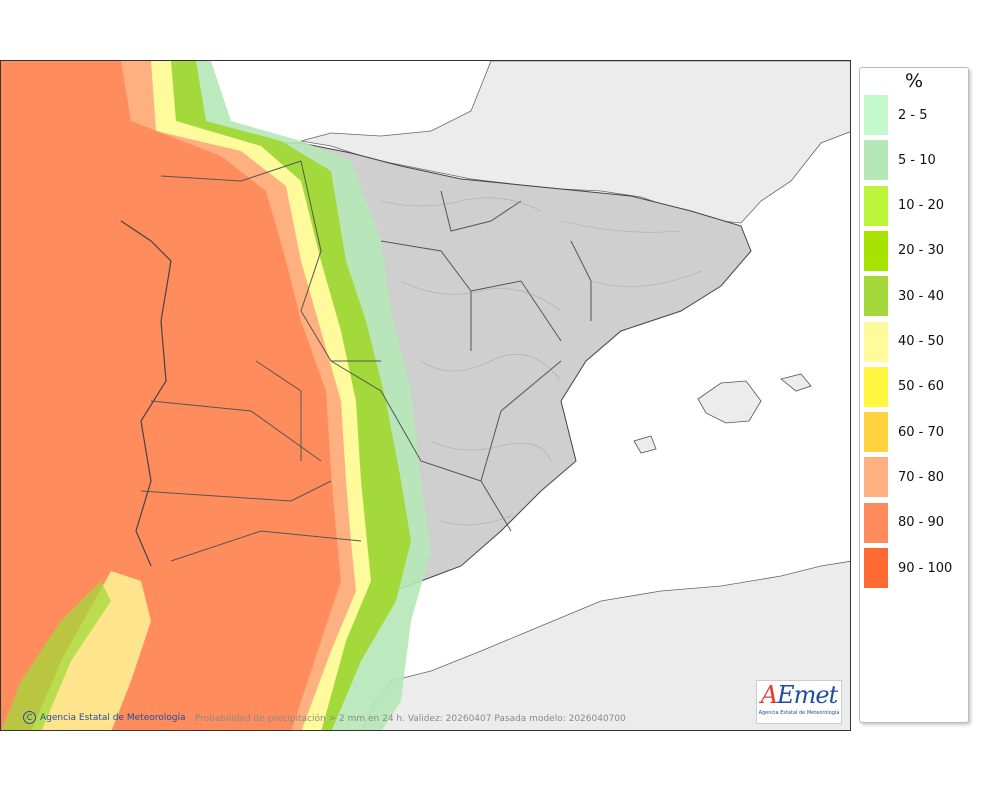 The width and height of the screenshot is (1000, 790). What do you see at coordinates (917, 160) in the screenshot?
I see `legend-label: 5 - 10` at bounding box center [917, 160].